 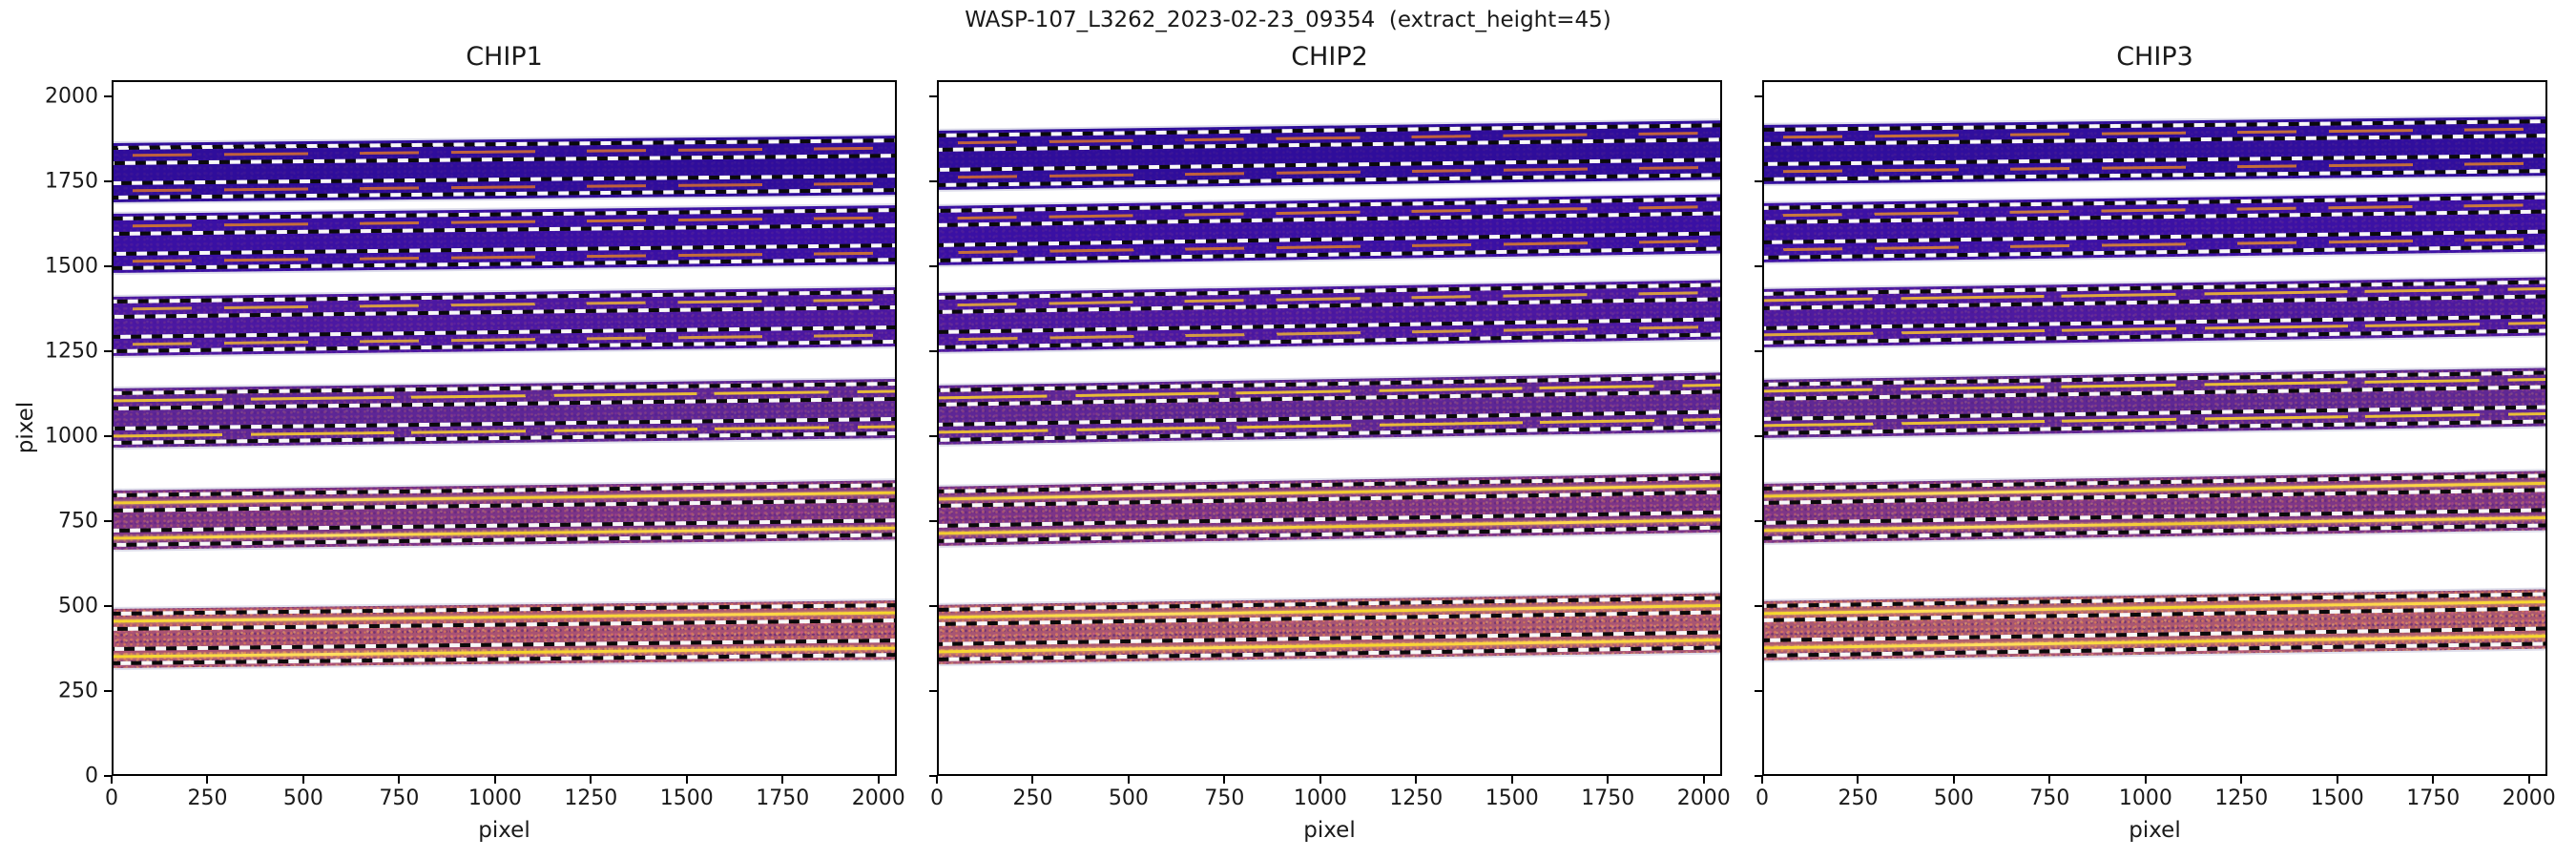 What do you see at coordinates (25, 427) in the screenshot?
I see `y-axis-label: pixel` at bounding box center [25, 427].